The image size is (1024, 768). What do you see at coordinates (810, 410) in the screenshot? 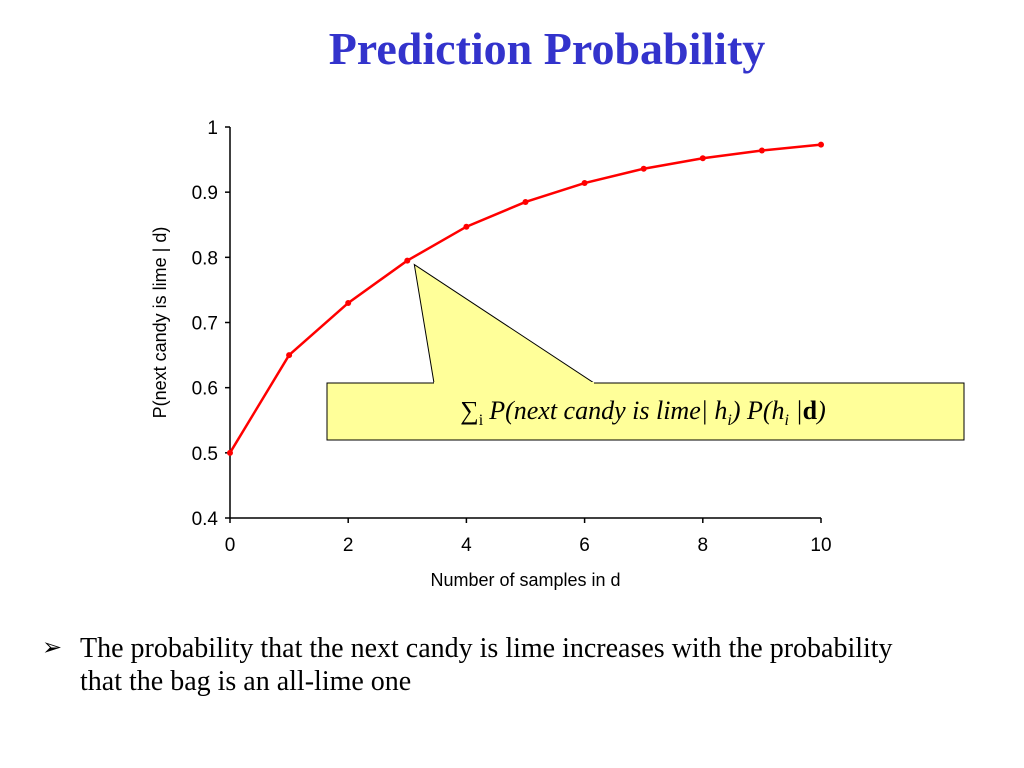
I see `callout-bold-d: d` at bounding box center [810, 410].